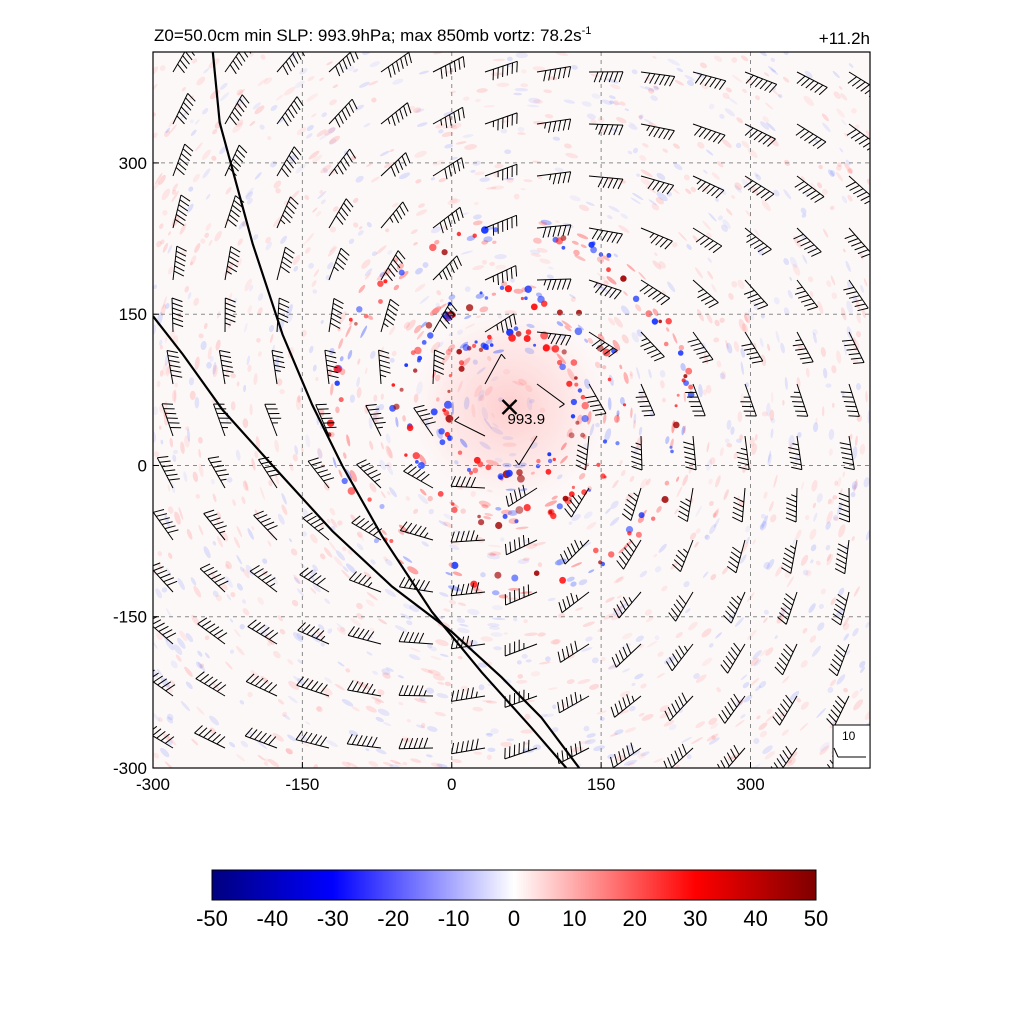 This screenshot has height=1024, width=1024. Describe the element at coordinates (133, 163) in the screenshot. I see `y-tick-label: 300` at that location.